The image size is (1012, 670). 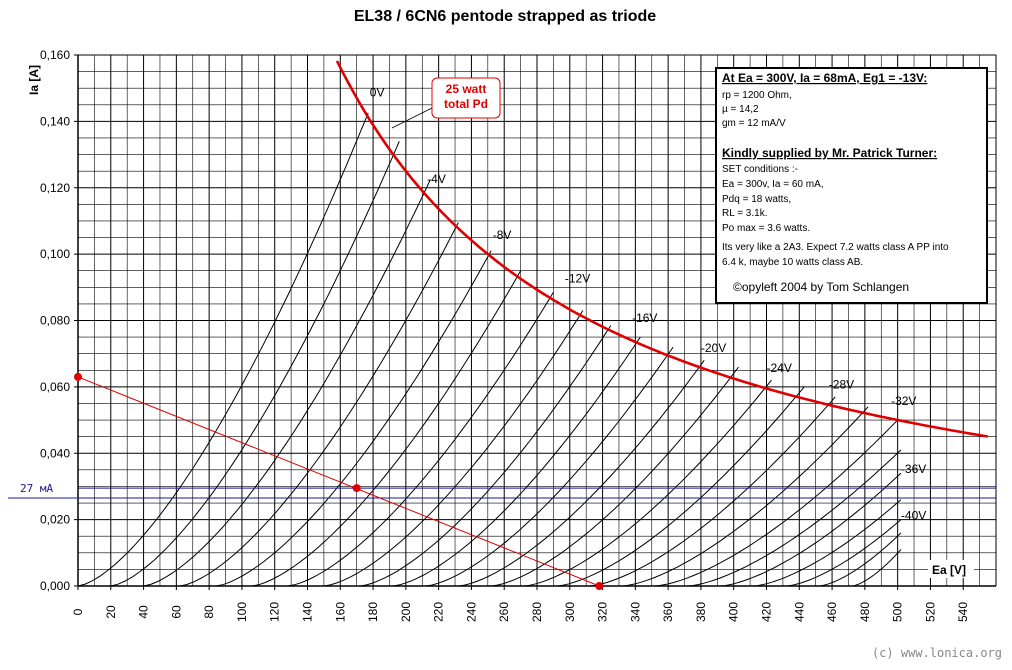 What do you see at coordinates (766, 228) in the screenshot?
I see `info-line: Po max = 3.6 watts.` at bounding box center [766, 228].